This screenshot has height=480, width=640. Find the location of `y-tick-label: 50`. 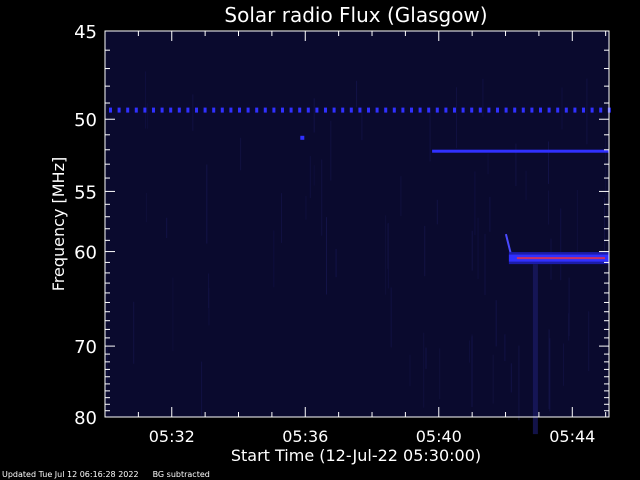

y-tick-label: 50 is located at coordinates (85, 120).